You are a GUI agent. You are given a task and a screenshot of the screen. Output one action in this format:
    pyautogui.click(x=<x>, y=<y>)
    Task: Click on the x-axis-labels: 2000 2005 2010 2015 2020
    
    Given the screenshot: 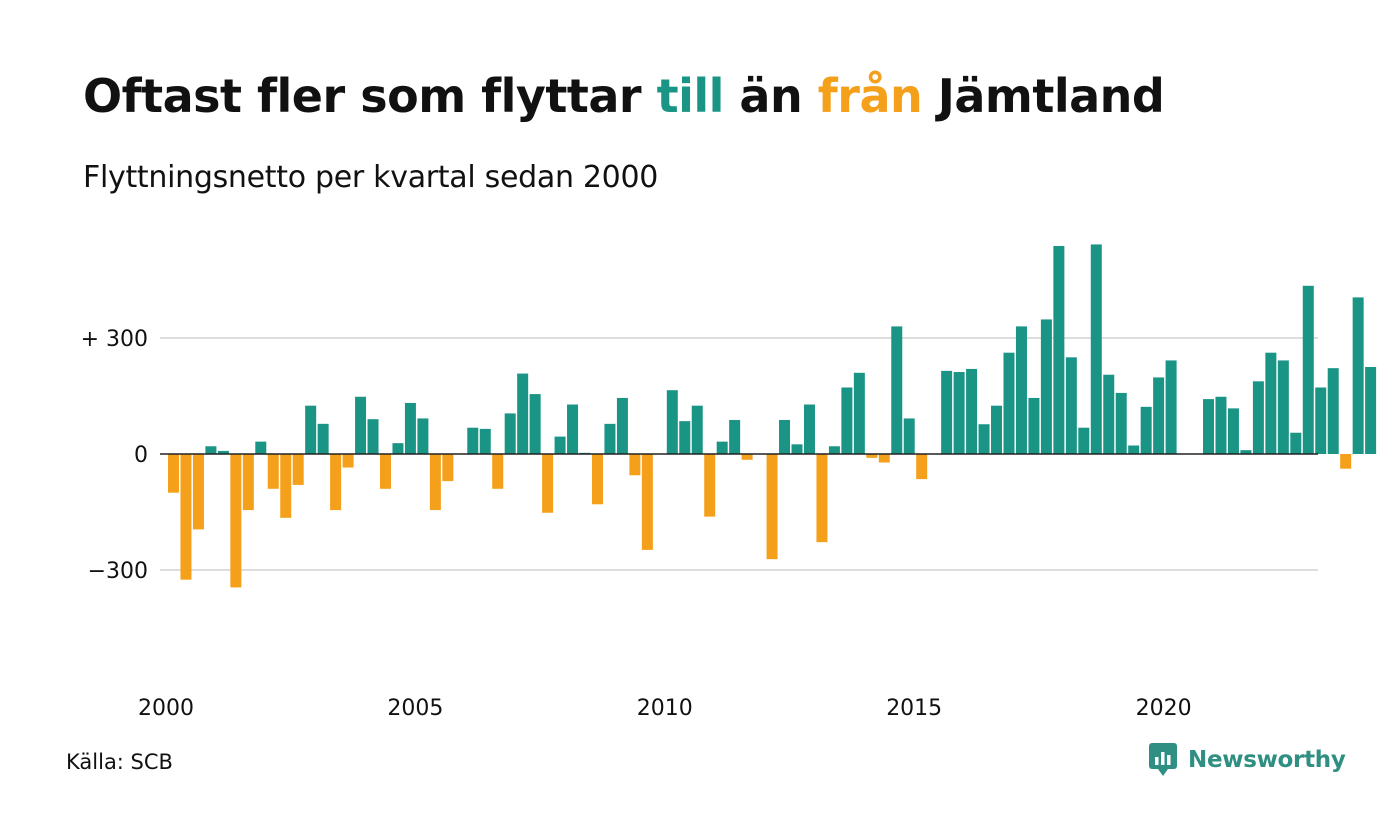 What is the action you would take?
    pyautogui.click(x=665, y=708)
    